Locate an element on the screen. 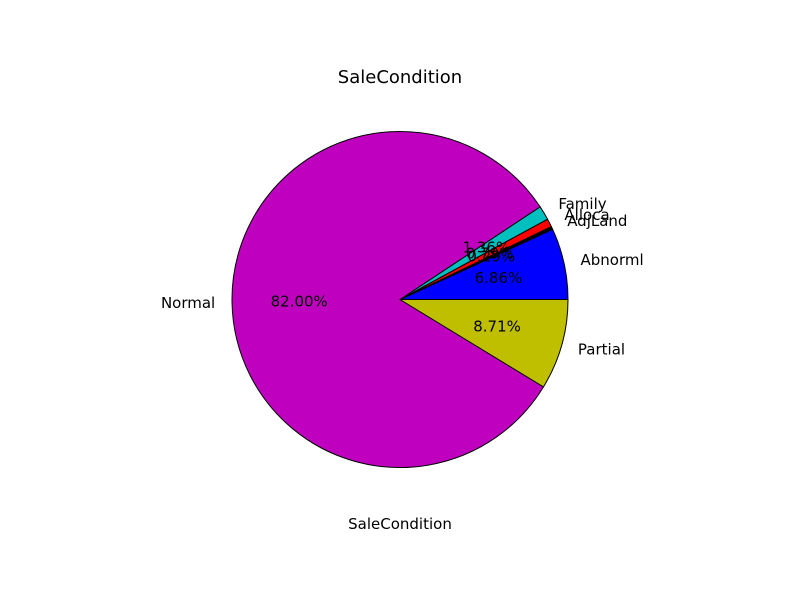 The width and height of the screenshot is (800, 600). slice-pct-partial: 8.71% is located at coordinates (497, 327).